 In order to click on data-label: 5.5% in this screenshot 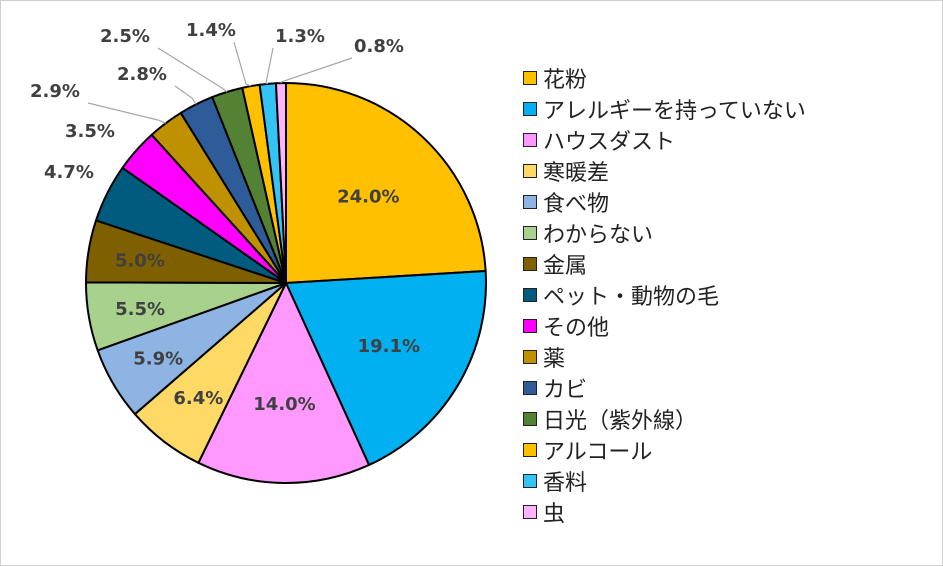, I will do `click(140, 309)`.